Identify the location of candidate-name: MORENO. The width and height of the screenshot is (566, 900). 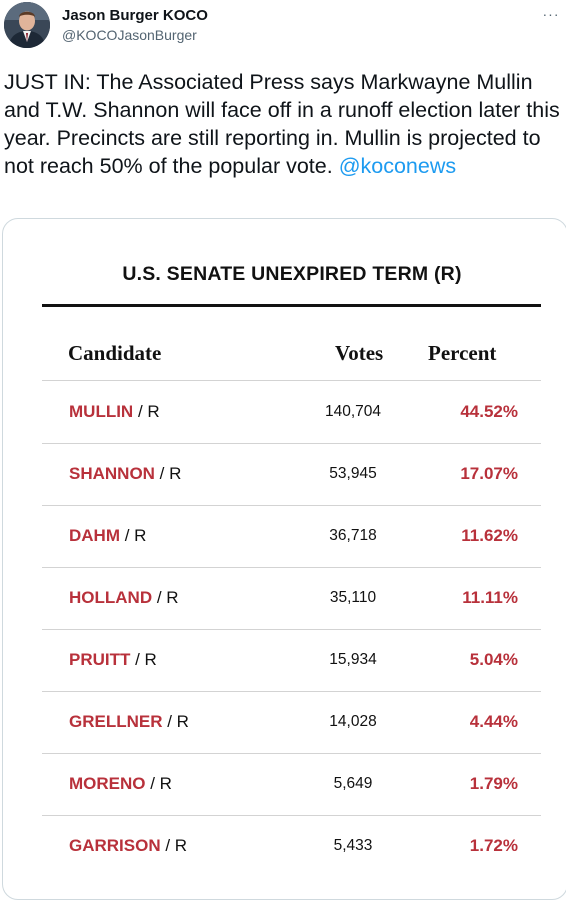
(107, 783).